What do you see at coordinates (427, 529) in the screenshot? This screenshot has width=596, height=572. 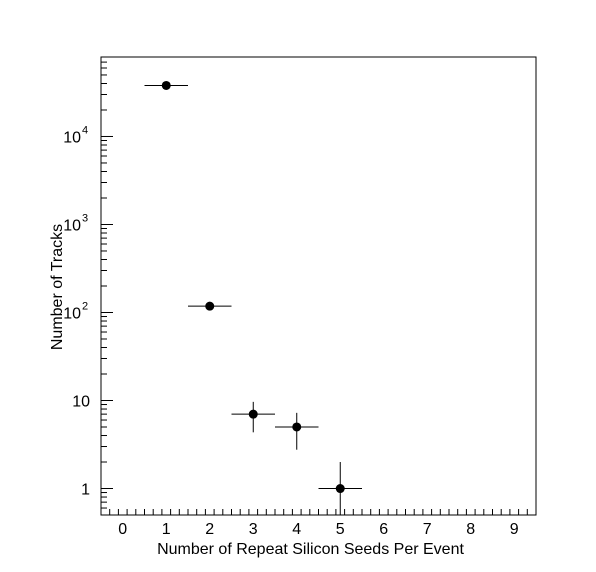 I see `x-tick-label: 7` at bounding box center [427, 529].